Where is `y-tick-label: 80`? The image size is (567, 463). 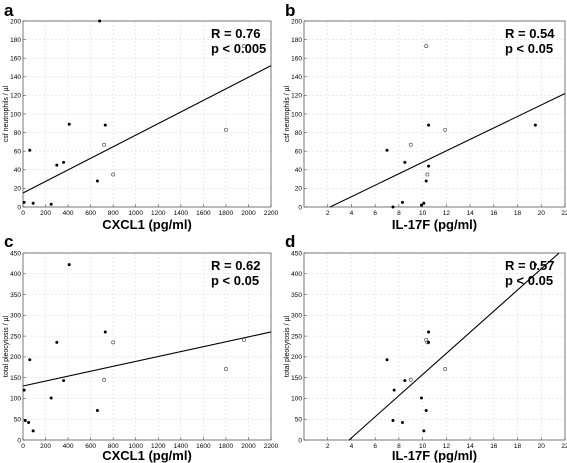 y-tick-label: 80 is located at coordinates (299, 133).